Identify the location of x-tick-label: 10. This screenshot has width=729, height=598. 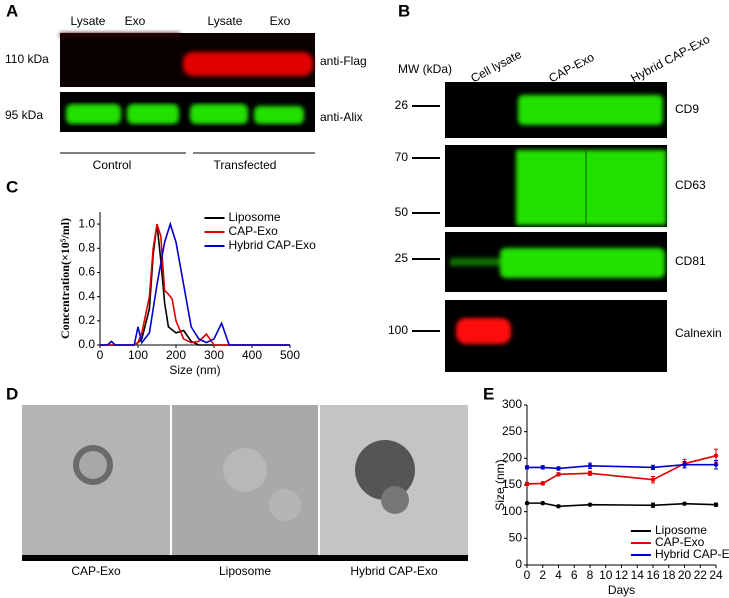
(606, 575).